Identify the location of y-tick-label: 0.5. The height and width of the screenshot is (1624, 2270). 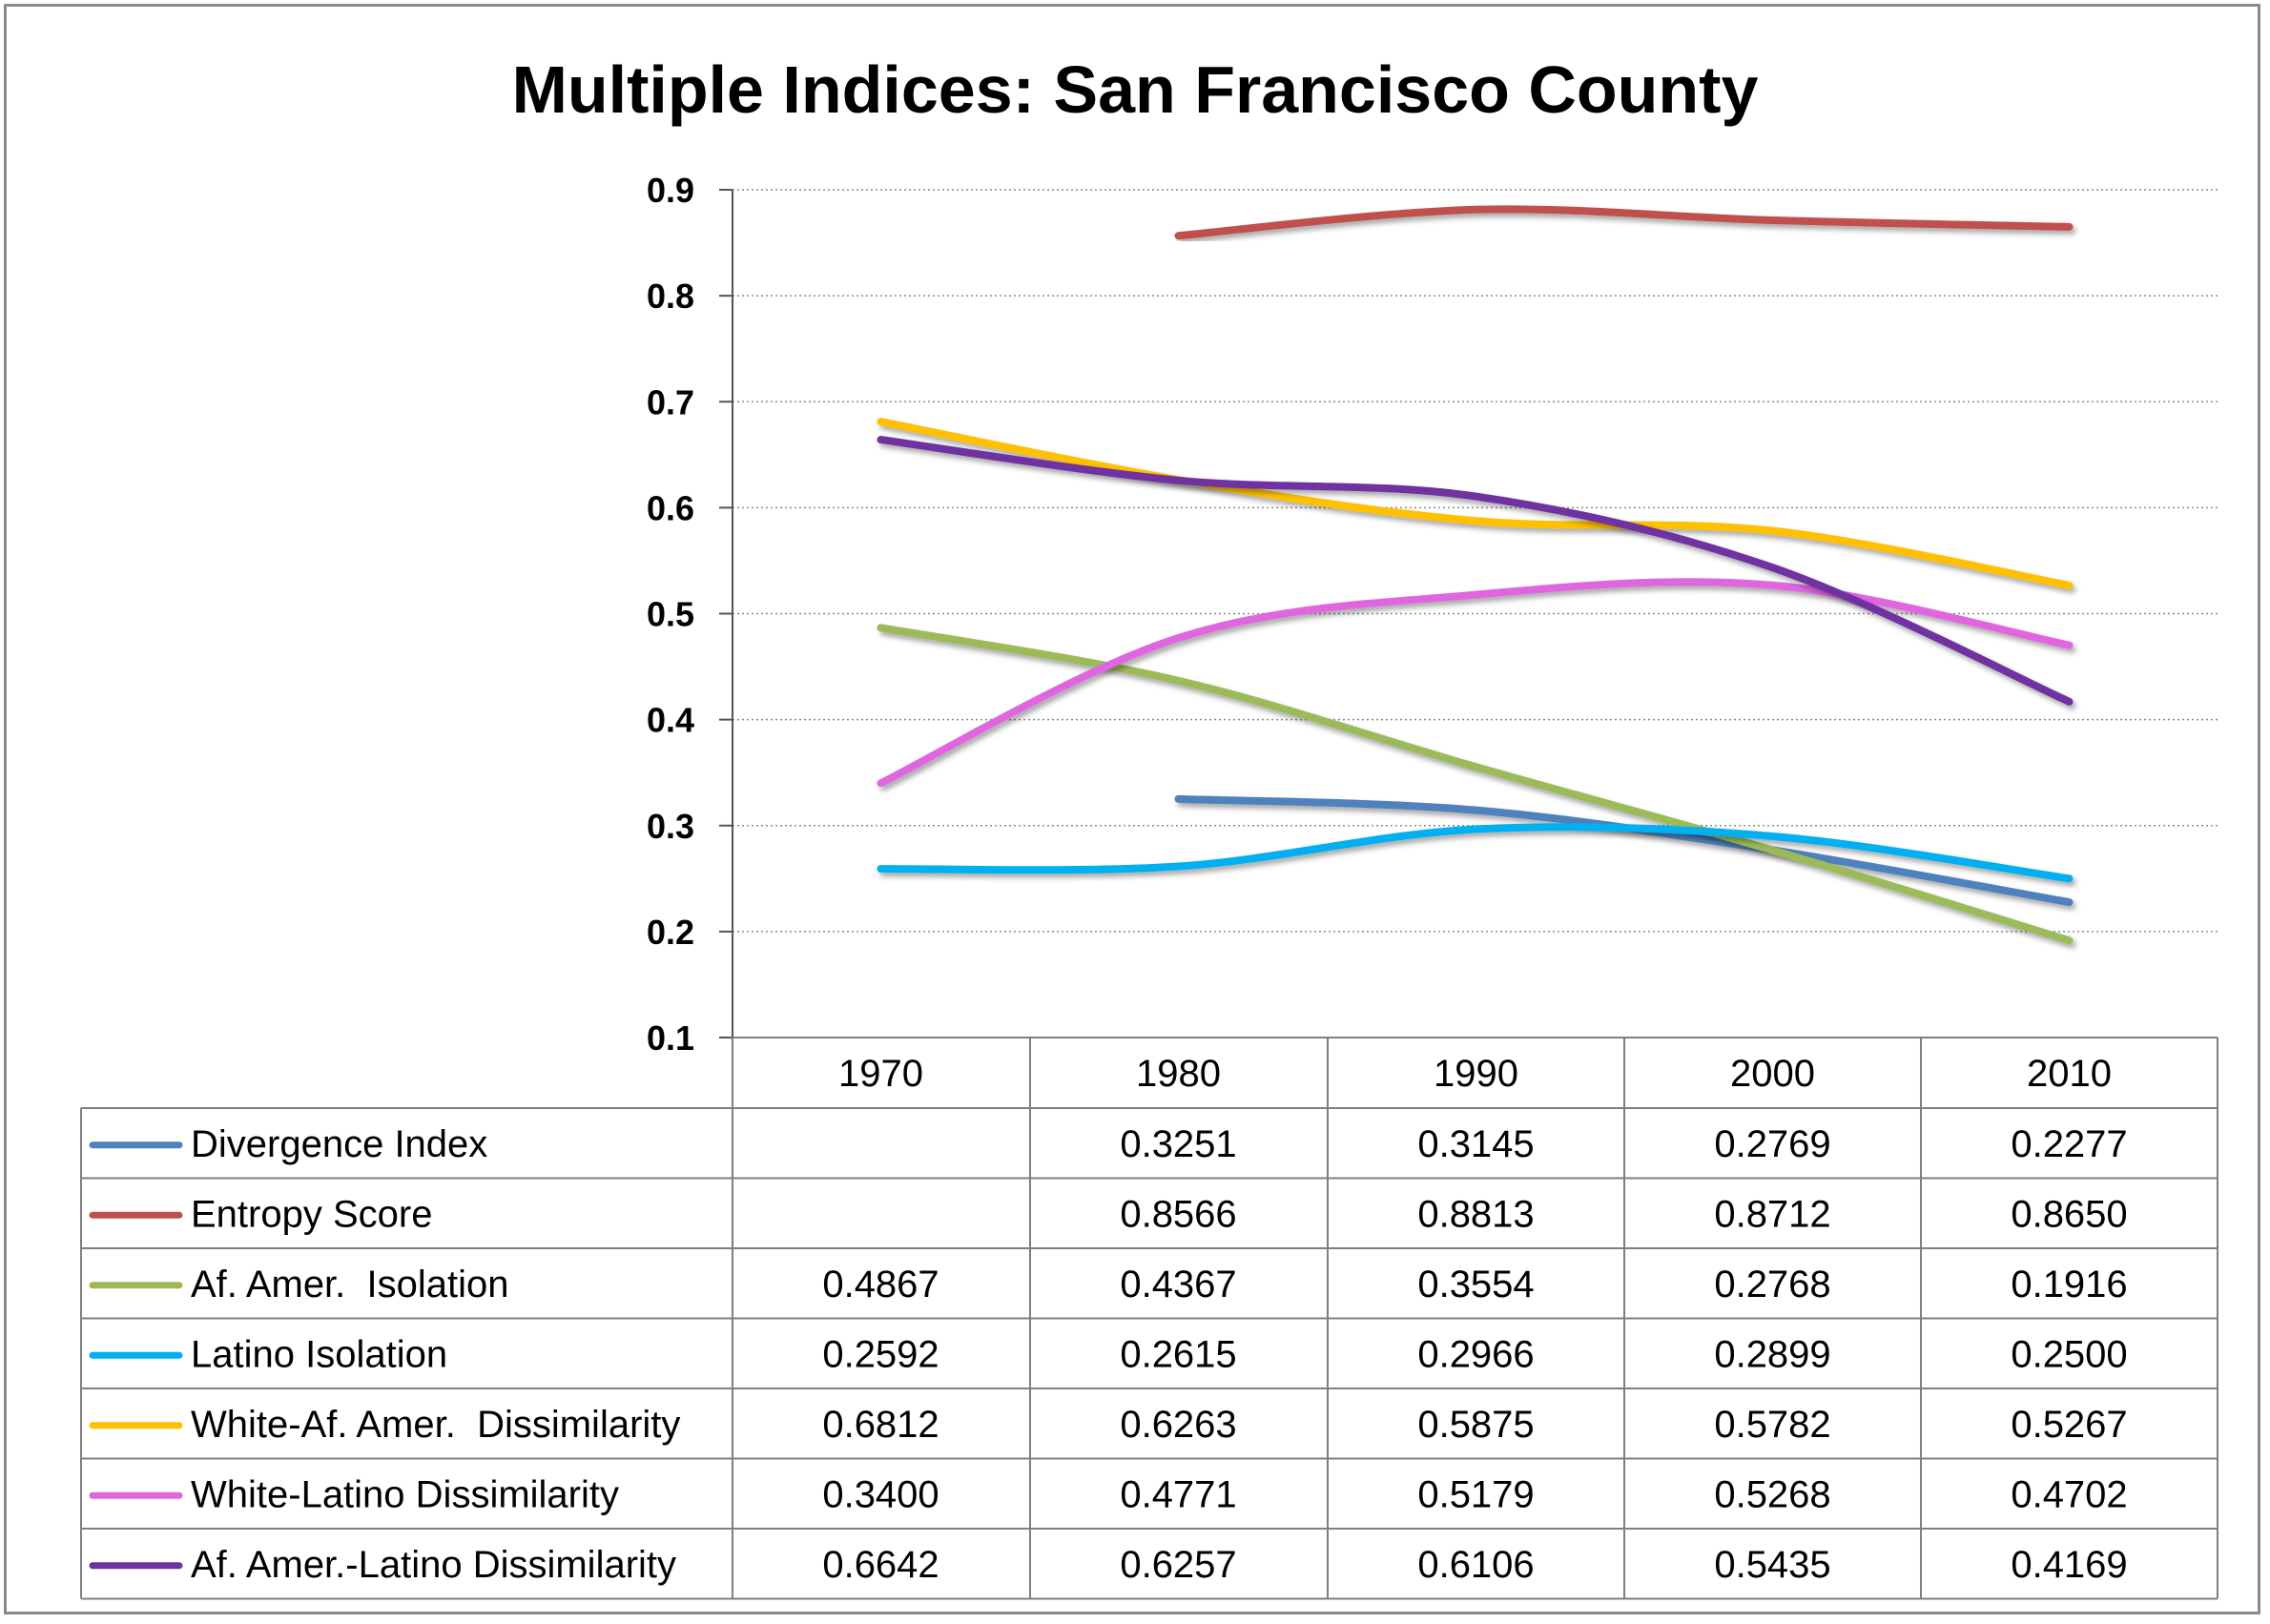
(670, 614).